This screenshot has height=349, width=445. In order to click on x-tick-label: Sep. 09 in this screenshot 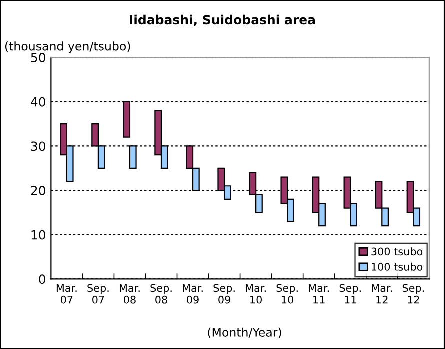, I will do `click(224, 294)`.